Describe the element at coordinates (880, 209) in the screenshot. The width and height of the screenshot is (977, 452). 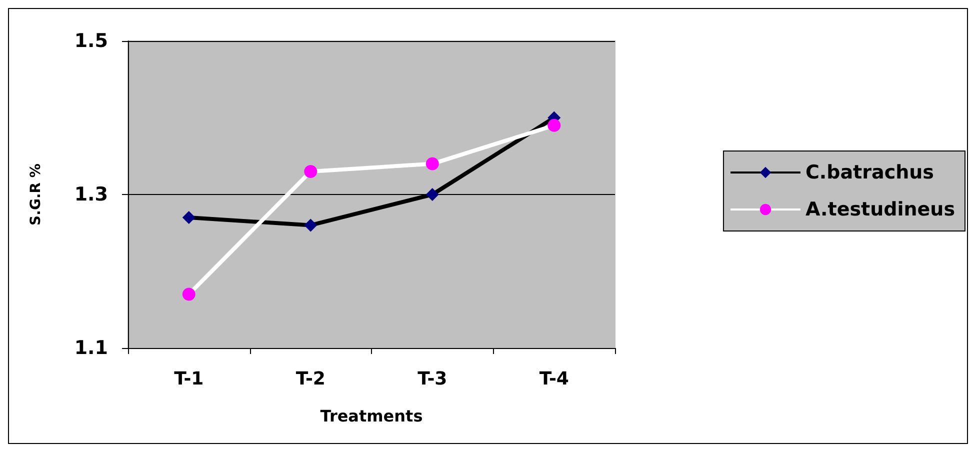
I see `legend-label: A.testudineus` at that location.